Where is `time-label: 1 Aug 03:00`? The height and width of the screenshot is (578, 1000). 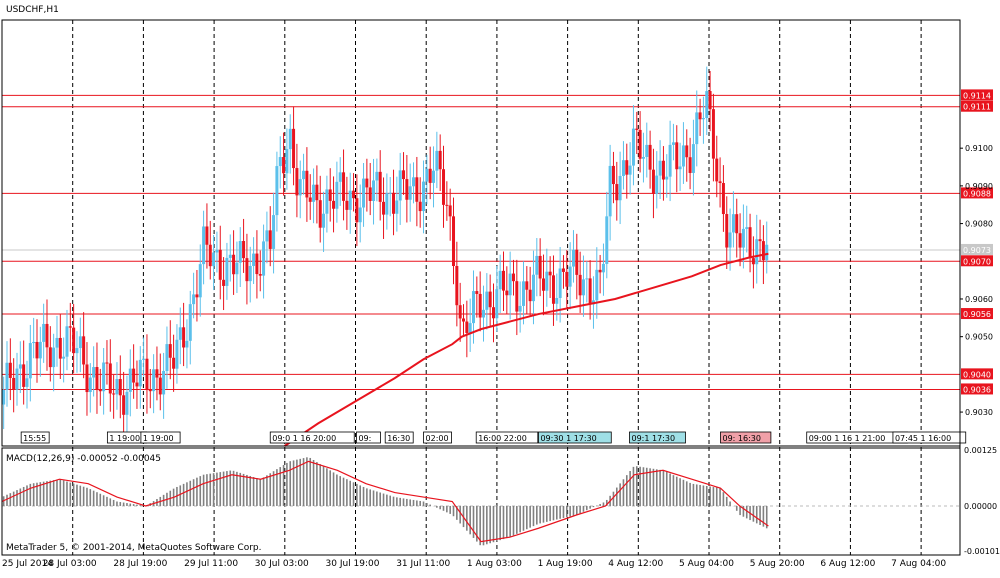 time-label: 1 Aug 03:00 is located at coordinates (494, 564).